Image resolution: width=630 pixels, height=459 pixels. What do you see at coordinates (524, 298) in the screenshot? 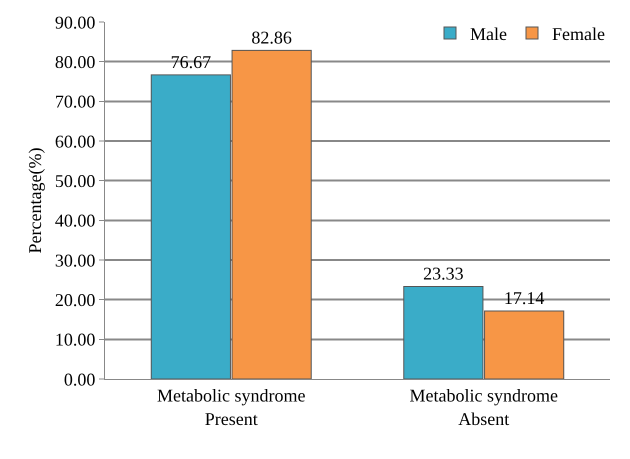
I see `data-label: 17.14` at bounding box center [524, 298].